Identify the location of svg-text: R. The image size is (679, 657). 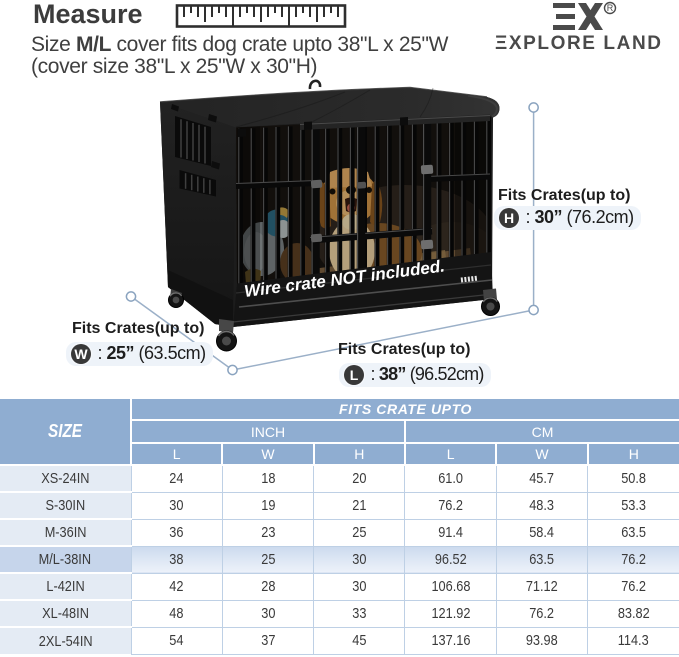
(610, 8).